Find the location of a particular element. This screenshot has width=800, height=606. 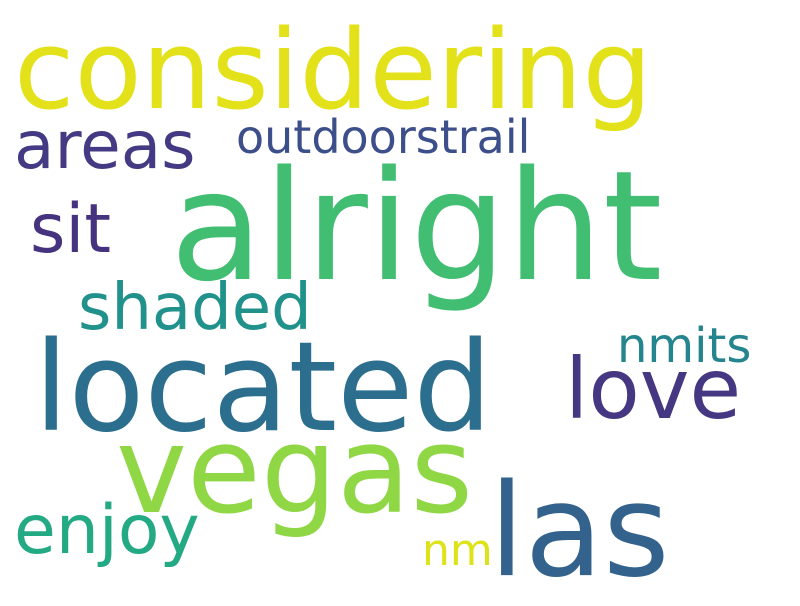

word-areas: areas is located at coordinates (105, 145).